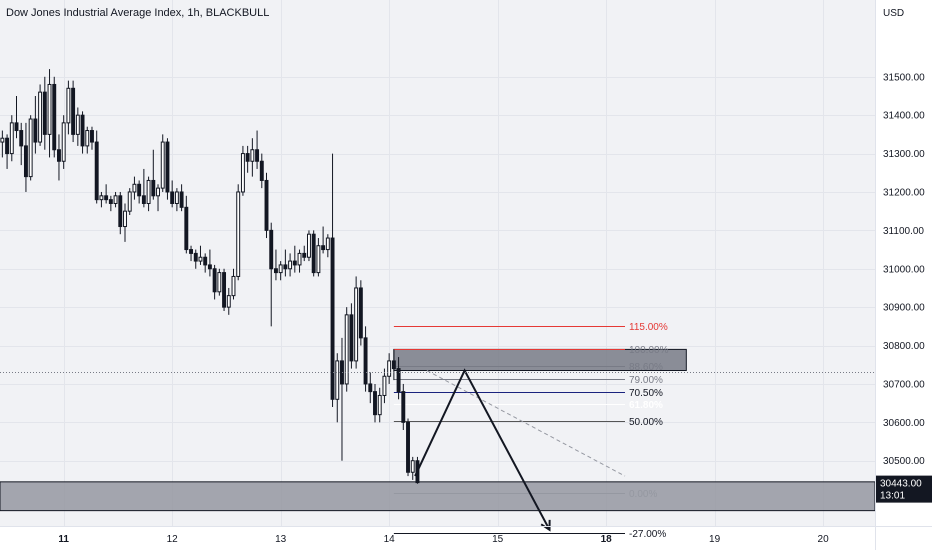 This screenshot has width=932, height=550. Describe the element at coordinates (647, 534) in the screenshot. I see `fib-level-label: -27.00%` at that location.